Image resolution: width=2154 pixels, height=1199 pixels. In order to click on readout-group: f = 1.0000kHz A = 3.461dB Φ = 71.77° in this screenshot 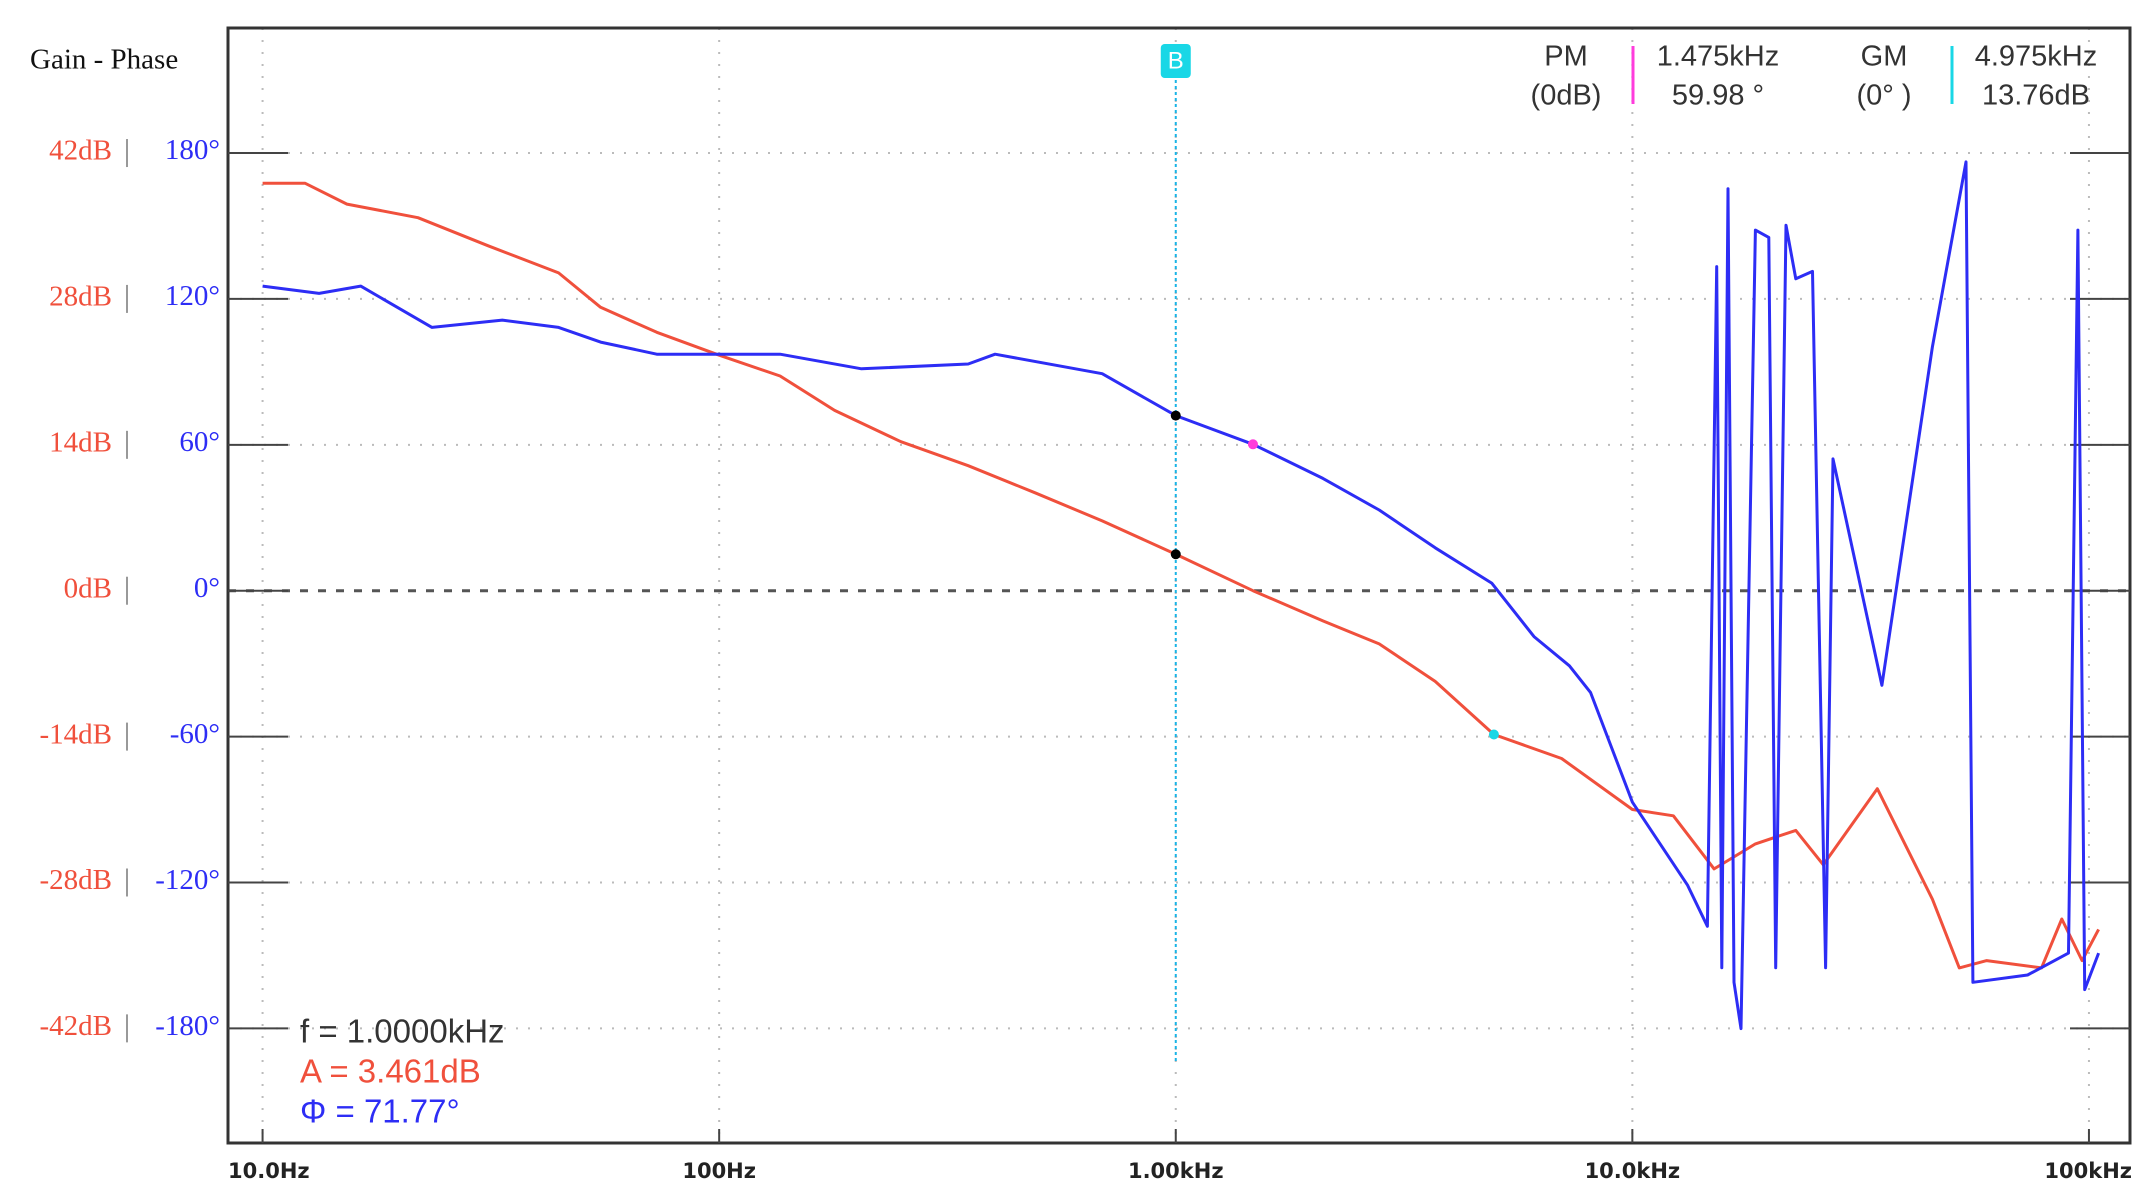, I will do `click(402, 1071)`.